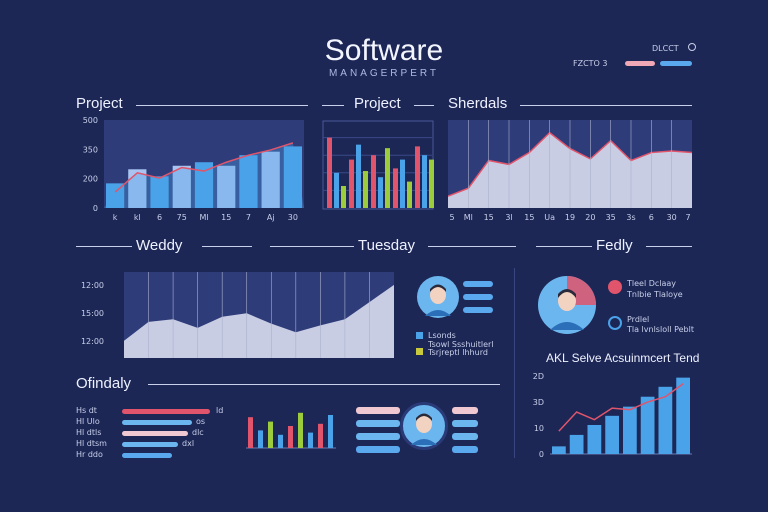  What do you see at coordinates (99, 103) in the screenshot?
I see `section-project-1: Project` at bounding box center [99, 103].